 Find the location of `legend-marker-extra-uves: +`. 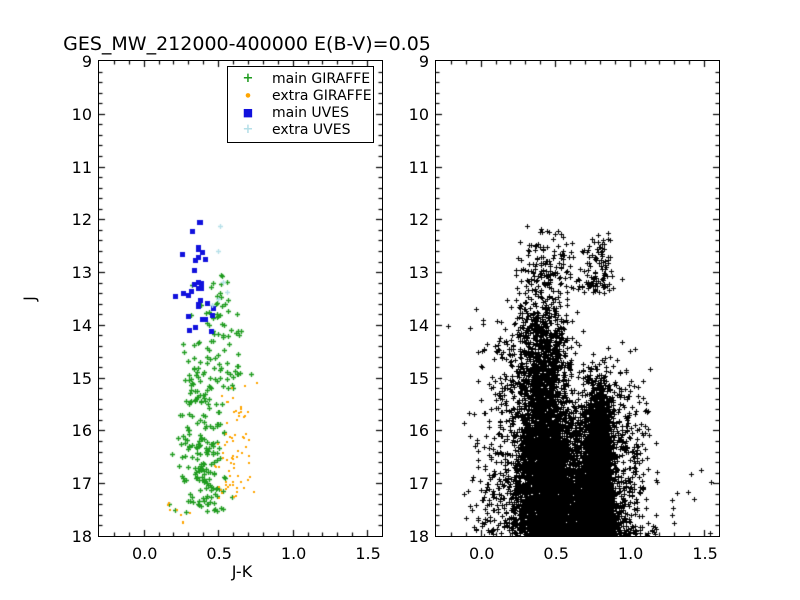

legend-marker-extra-uves: + is located at coordinates (248, 129).